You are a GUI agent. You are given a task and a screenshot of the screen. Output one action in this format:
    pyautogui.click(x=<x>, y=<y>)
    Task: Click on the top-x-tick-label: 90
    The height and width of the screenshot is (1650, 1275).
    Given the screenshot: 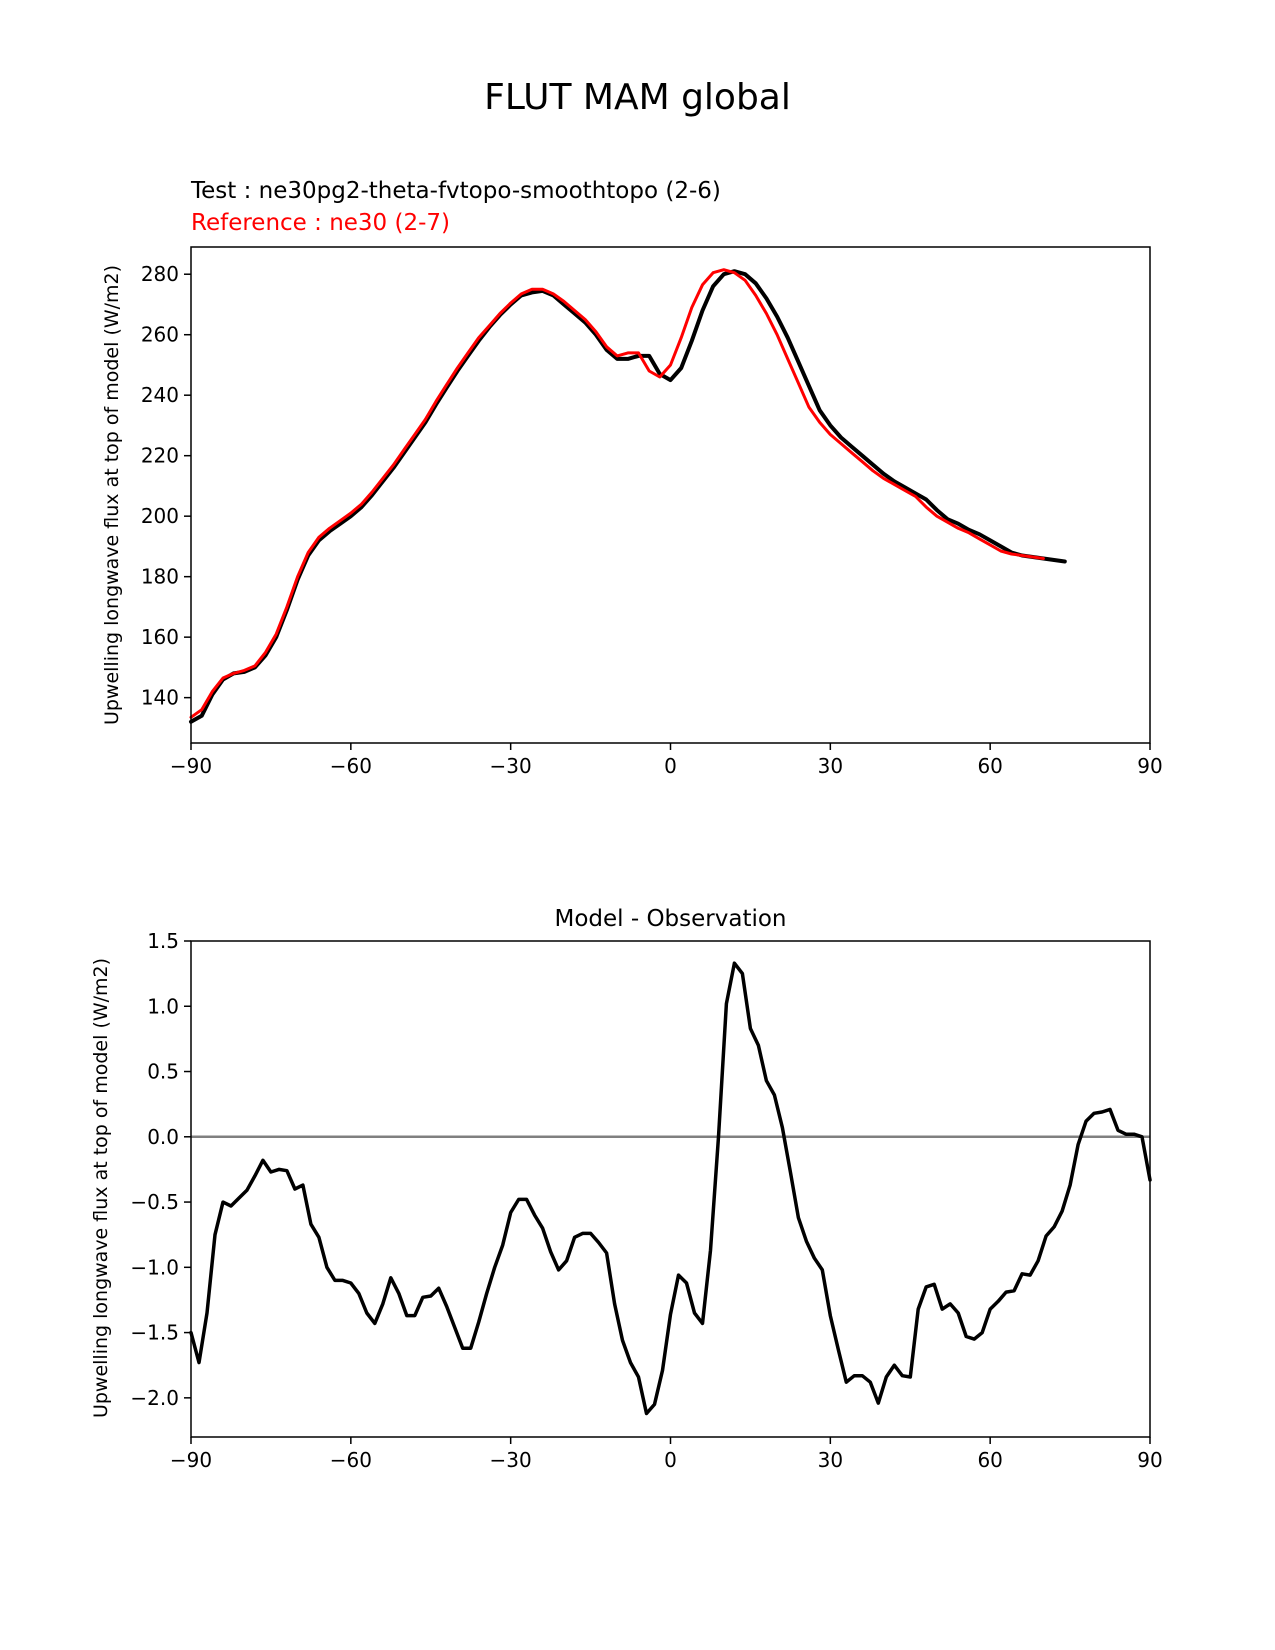 What is the action you would take?
    pyautogui.click(x=1149, y=766)
    